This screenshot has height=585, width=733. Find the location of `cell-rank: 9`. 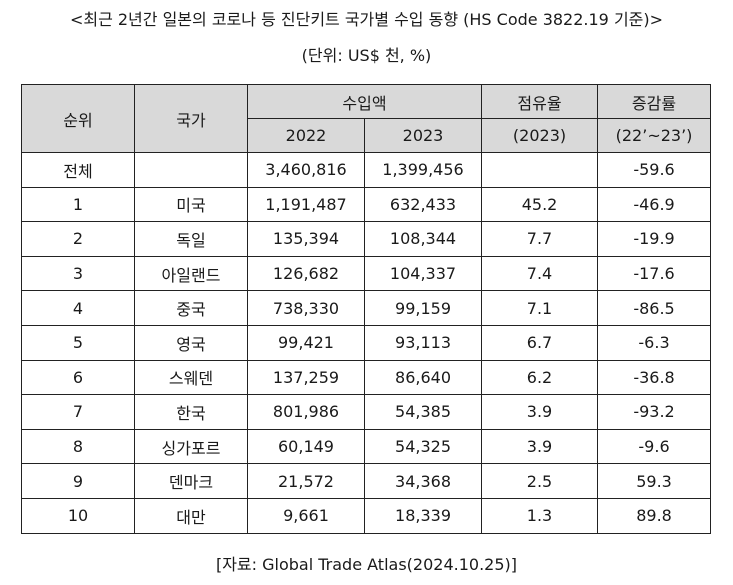

cell-rank: 9 is located at coordinates (78, 481).